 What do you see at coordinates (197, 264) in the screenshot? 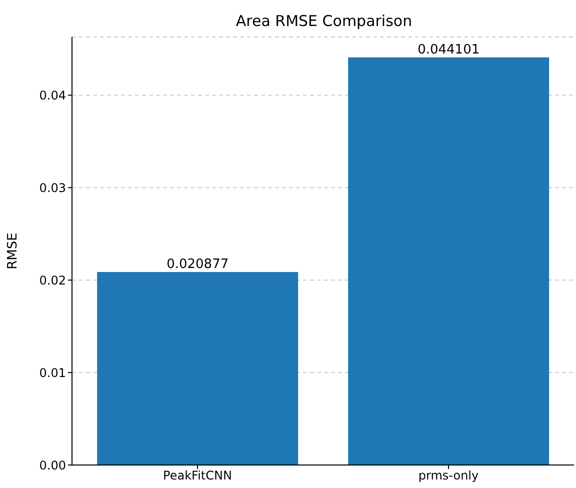
I see `data-label: 0.020877` at bounding box center [197, 264].